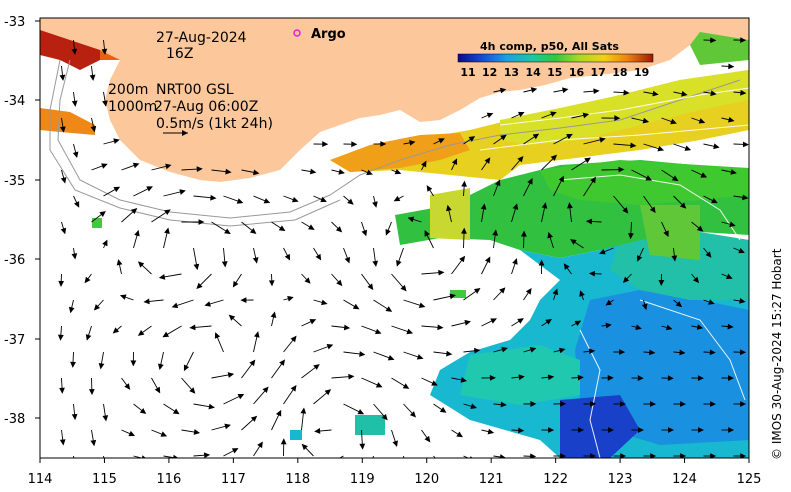  What do you see at coordinates (684, 479) in the screenshot?
I see `x-tick-label: 124` at bounding box center [684, 479].